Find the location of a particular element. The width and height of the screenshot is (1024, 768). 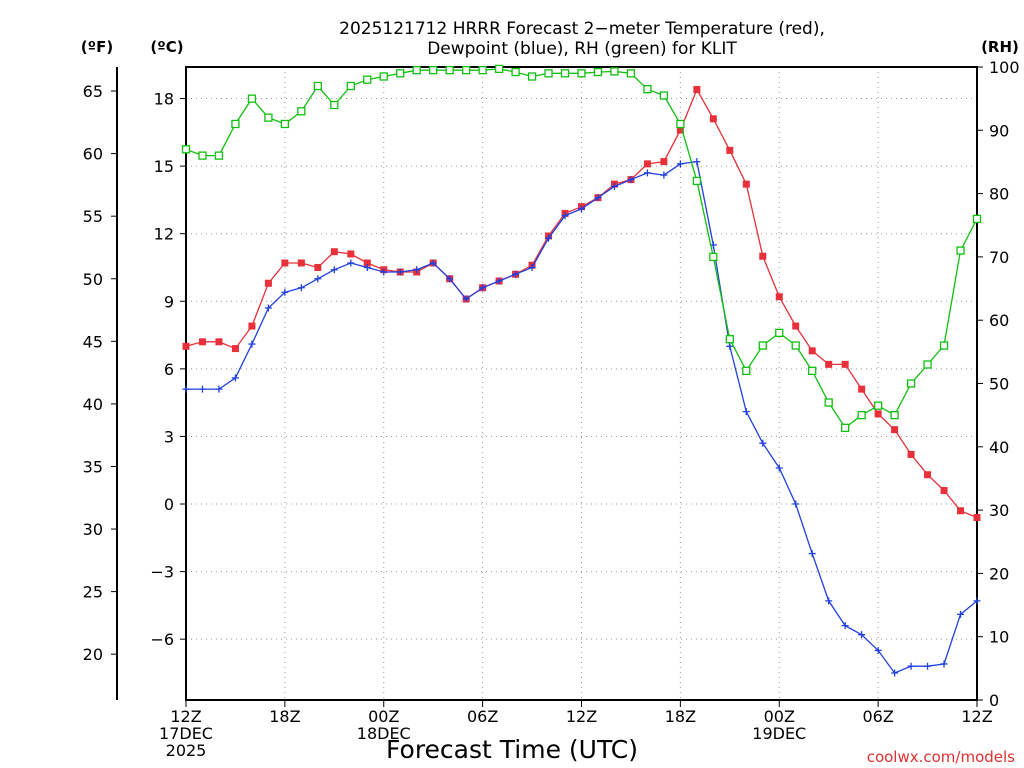

celsius-tick-label: 6 is located at coordinates (169, 369).